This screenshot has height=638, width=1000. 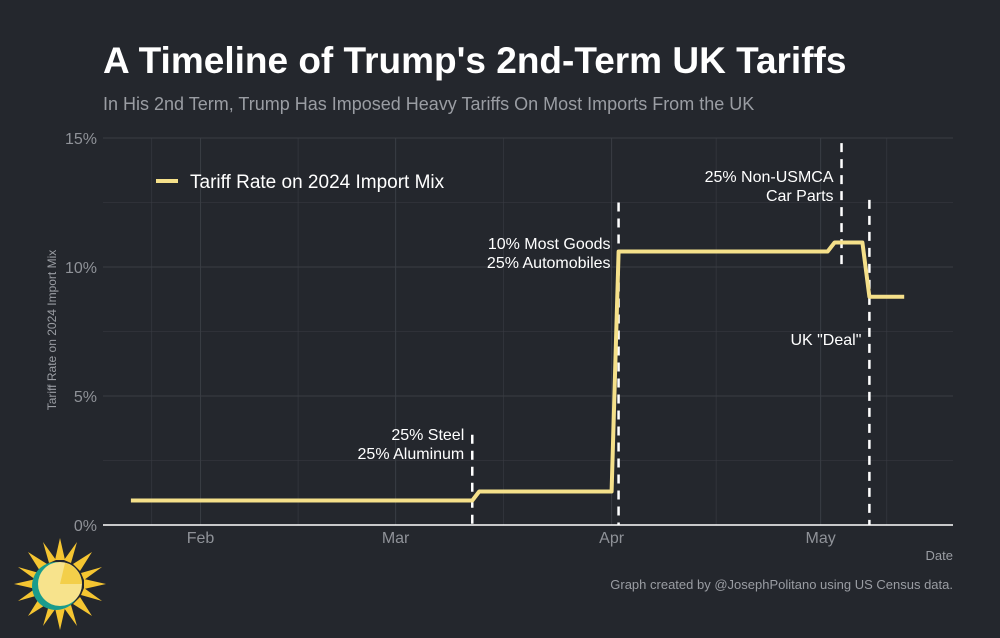 What do you see at coordinates (939, 555) in the screenshot?
I see `x-axis-label: Date` at bounding box center [939, 555].